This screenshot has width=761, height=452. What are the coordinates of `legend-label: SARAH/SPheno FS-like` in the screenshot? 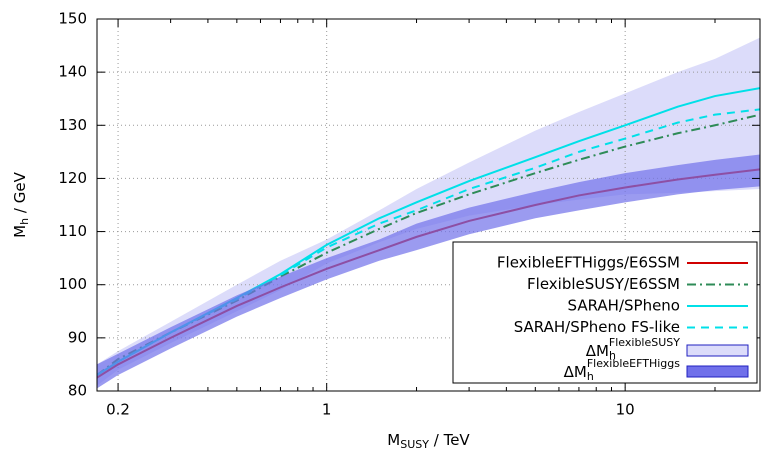 It's located at (597, 327).